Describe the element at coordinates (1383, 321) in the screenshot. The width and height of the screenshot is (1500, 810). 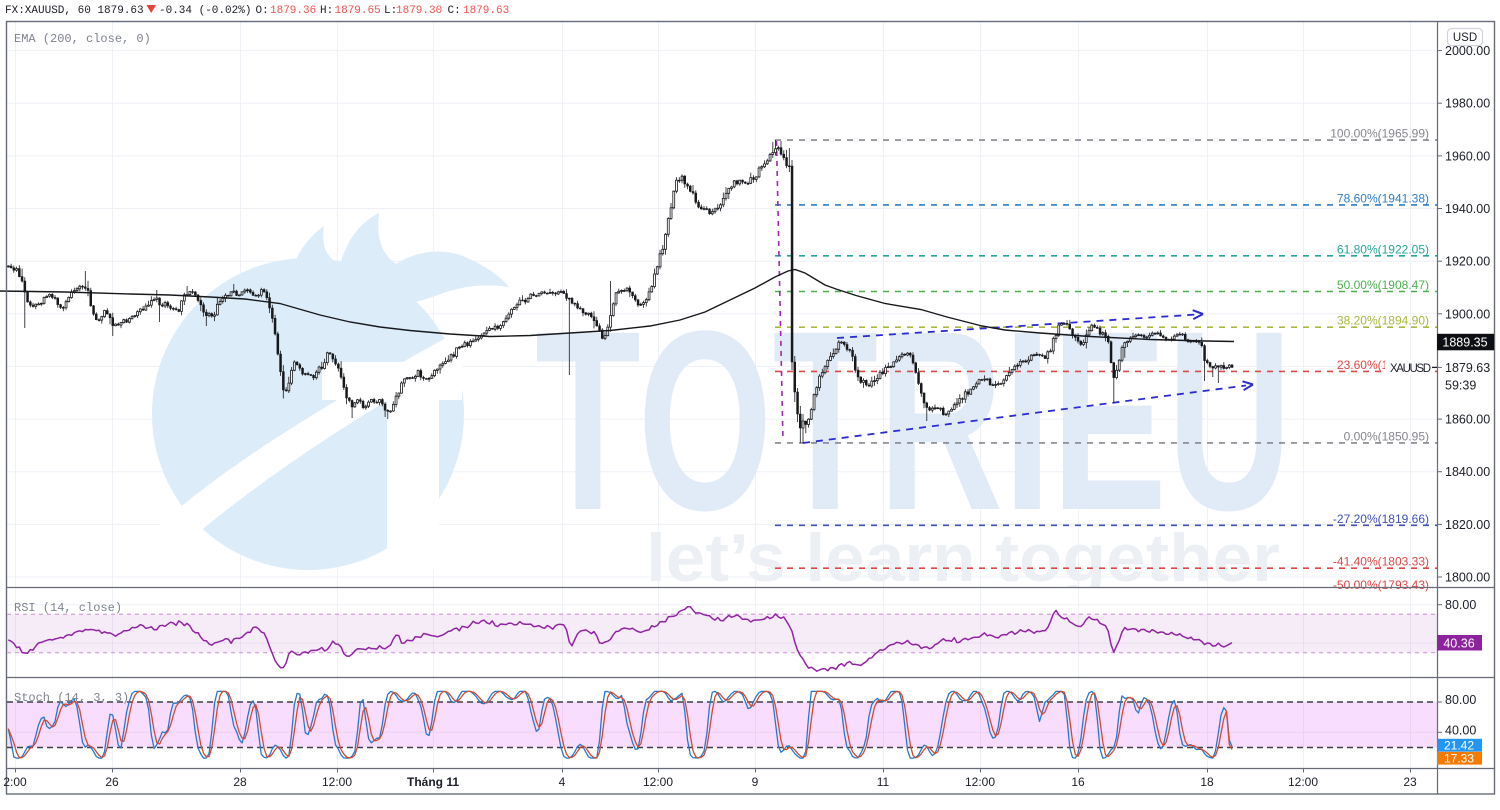
I see `svg-text: 38.20%(1894.90)` at that location.